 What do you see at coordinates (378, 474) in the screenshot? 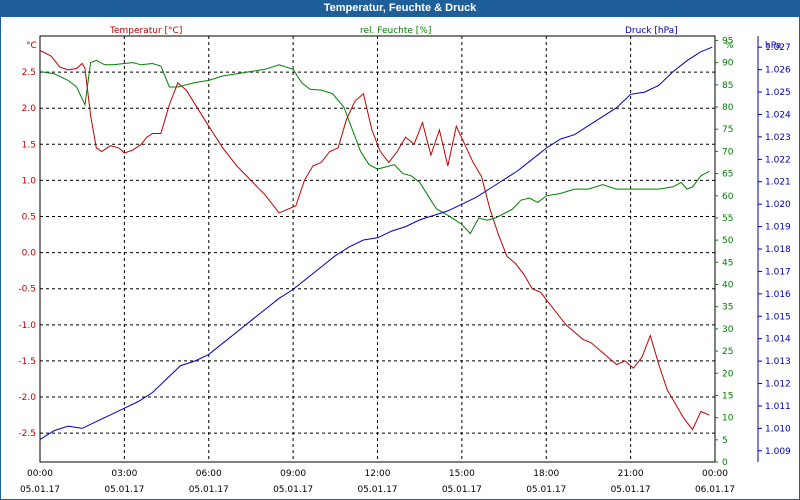
I see `x-tick-time: 12:00` at bounding box center [378, 474].